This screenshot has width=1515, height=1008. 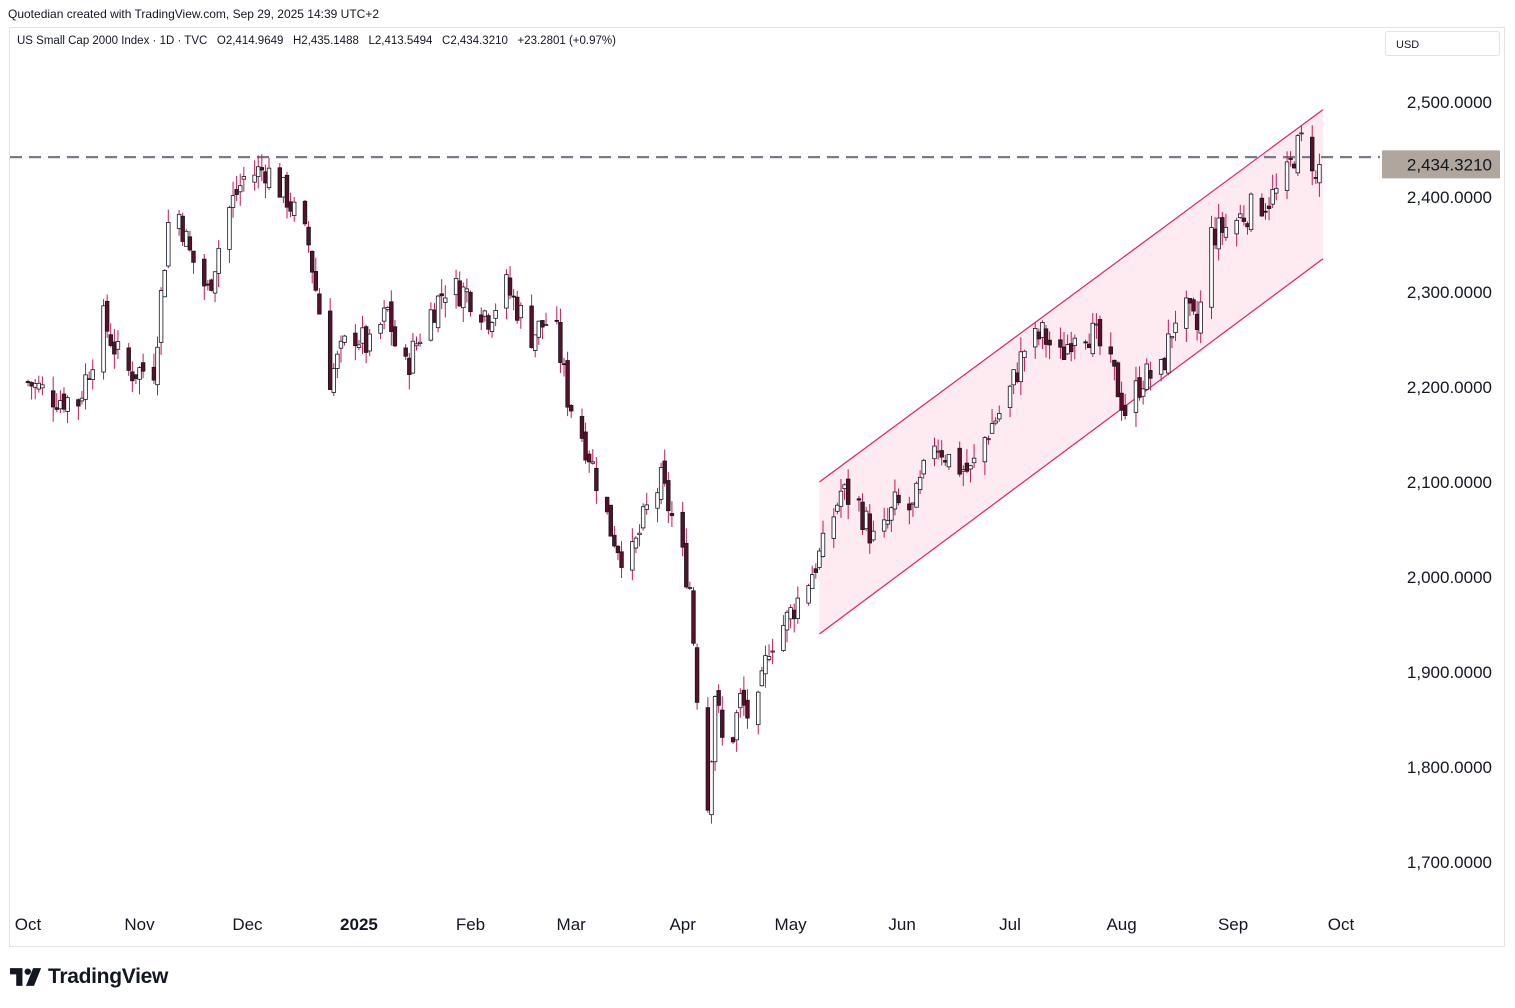 What do you see at coordinates (682, 924) in the screenshot?
I see `x-tick-label: Apr` at bounding box center [682, 924].